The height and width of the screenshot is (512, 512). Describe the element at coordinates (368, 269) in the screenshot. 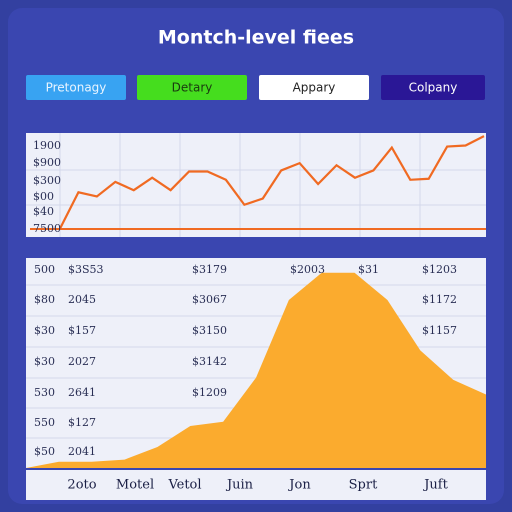

I see `cell-label: $31` at that location.